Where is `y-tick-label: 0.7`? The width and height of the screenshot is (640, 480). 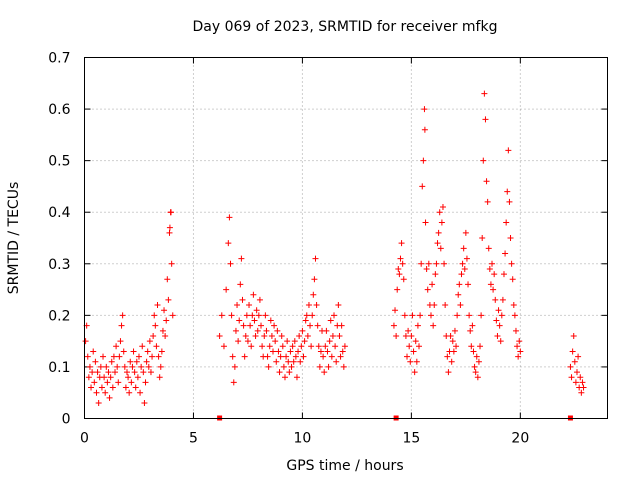
y-tick-label: 0.7 is located at coordinates (59, 59).